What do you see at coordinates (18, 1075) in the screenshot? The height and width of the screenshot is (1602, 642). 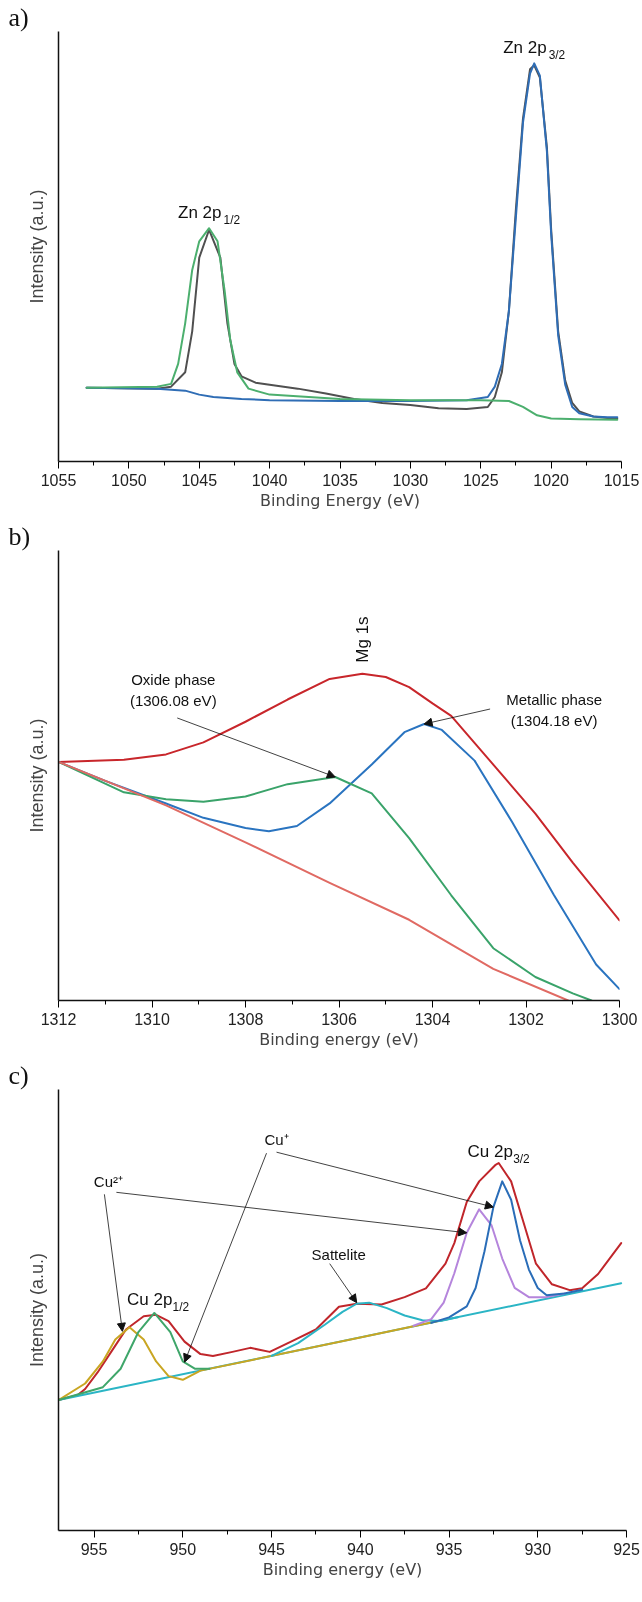 I see `chart-title: c)` at bounding box center [18, 1075].